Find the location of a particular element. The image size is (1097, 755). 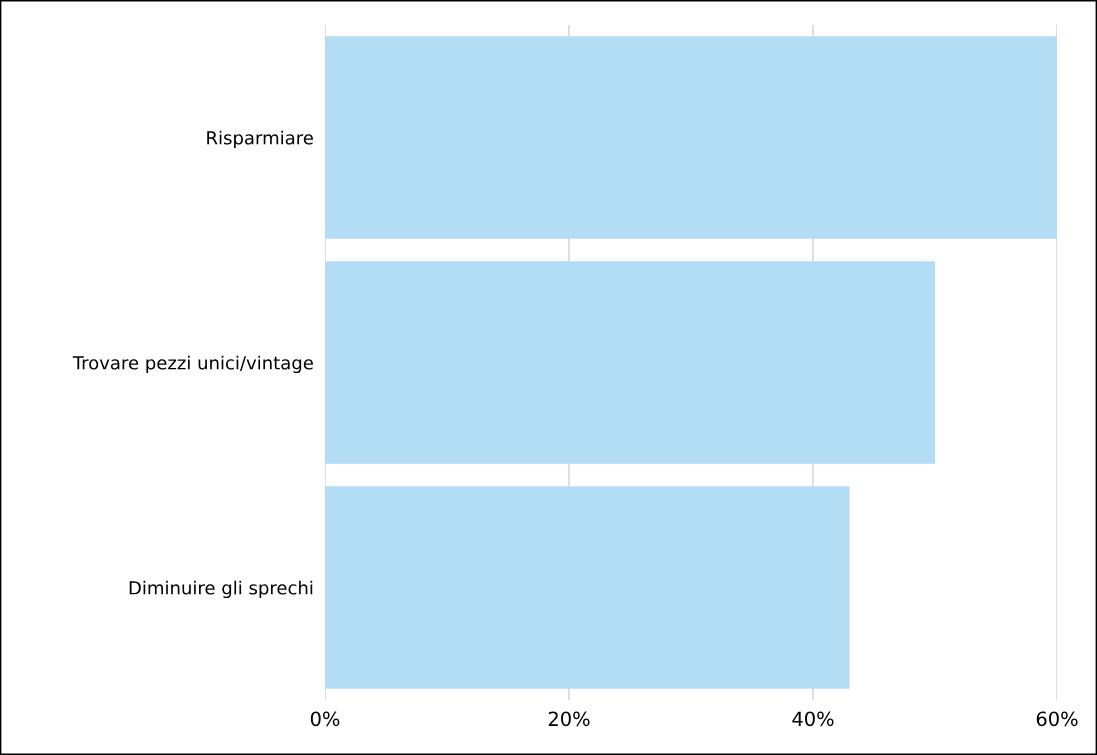

y-tick-label: Risparmiare is located at coordinates (260, 139).